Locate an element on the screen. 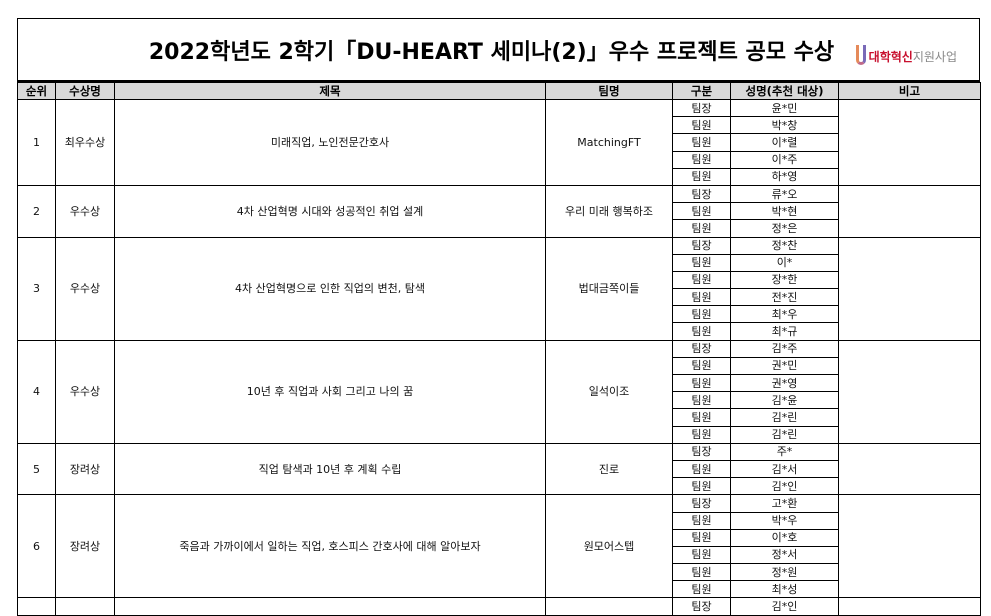 The height and width of the screenshot is (616, 991). member-name-cell: 박*창 is located at coordinates (784, 125).